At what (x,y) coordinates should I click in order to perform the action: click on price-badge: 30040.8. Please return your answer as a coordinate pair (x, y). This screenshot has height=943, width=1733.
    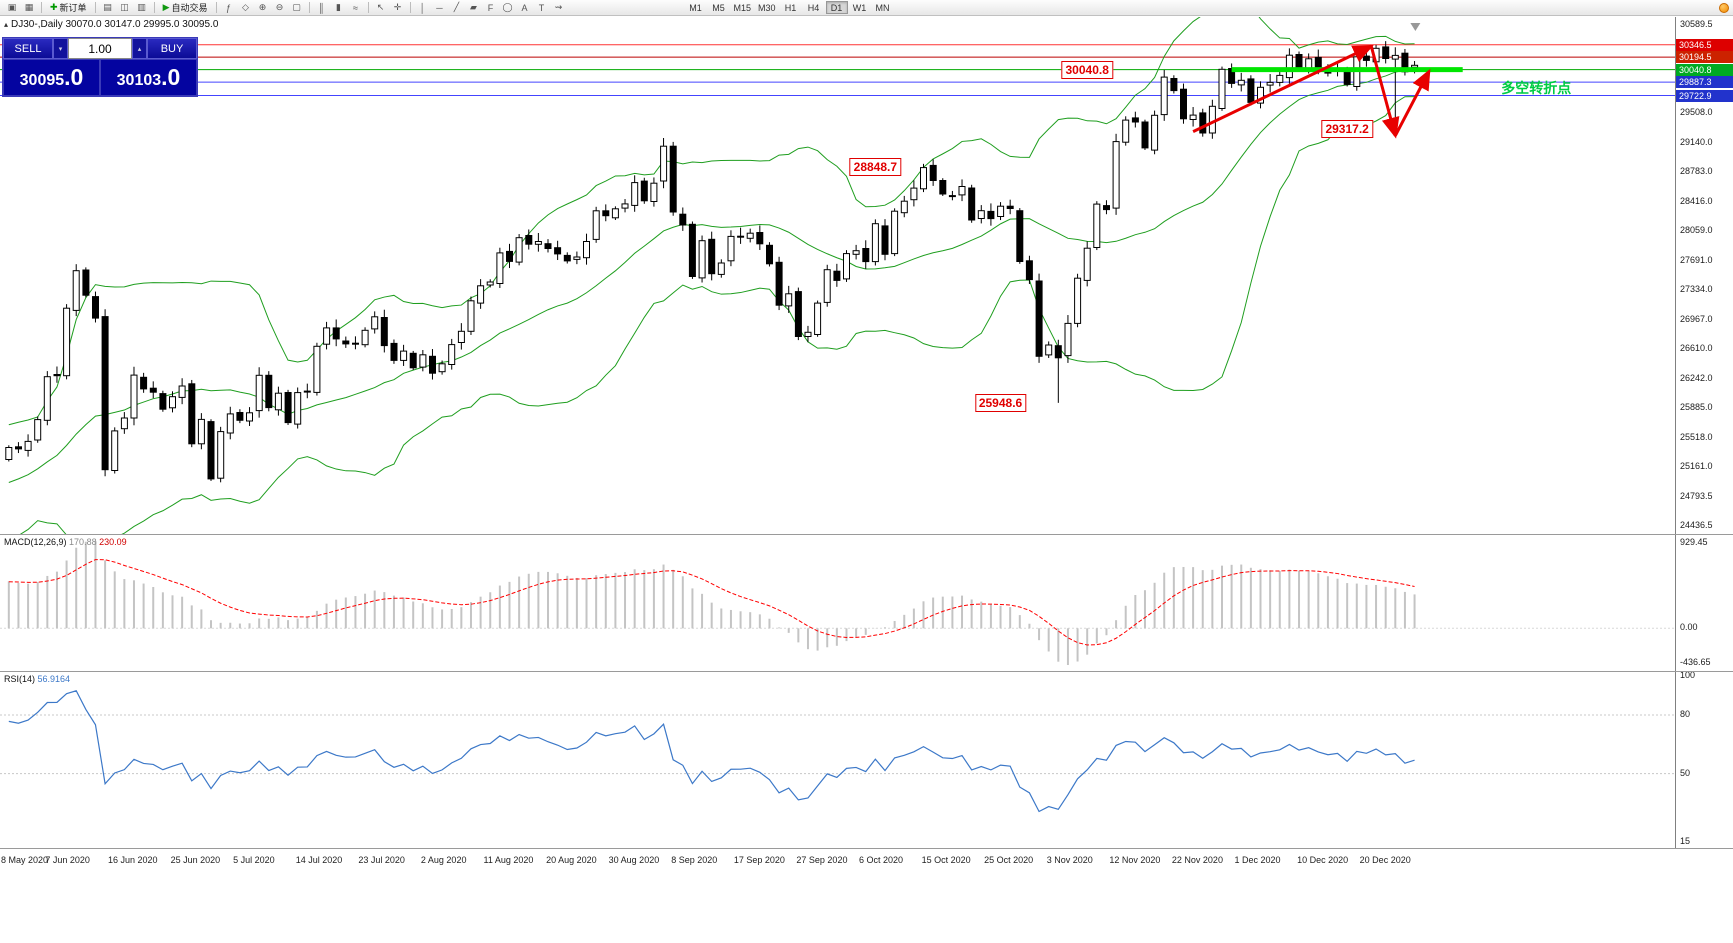
    Looking at the image, I should click on (1704, 69).